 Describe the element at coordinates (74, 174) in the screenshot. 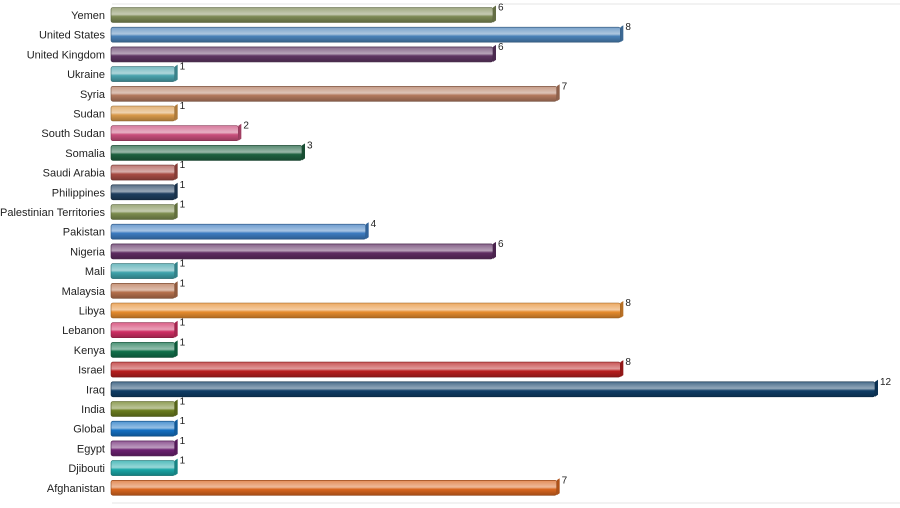

I see `category-label-saudi-arabia: Saudi Arabia` at that location.